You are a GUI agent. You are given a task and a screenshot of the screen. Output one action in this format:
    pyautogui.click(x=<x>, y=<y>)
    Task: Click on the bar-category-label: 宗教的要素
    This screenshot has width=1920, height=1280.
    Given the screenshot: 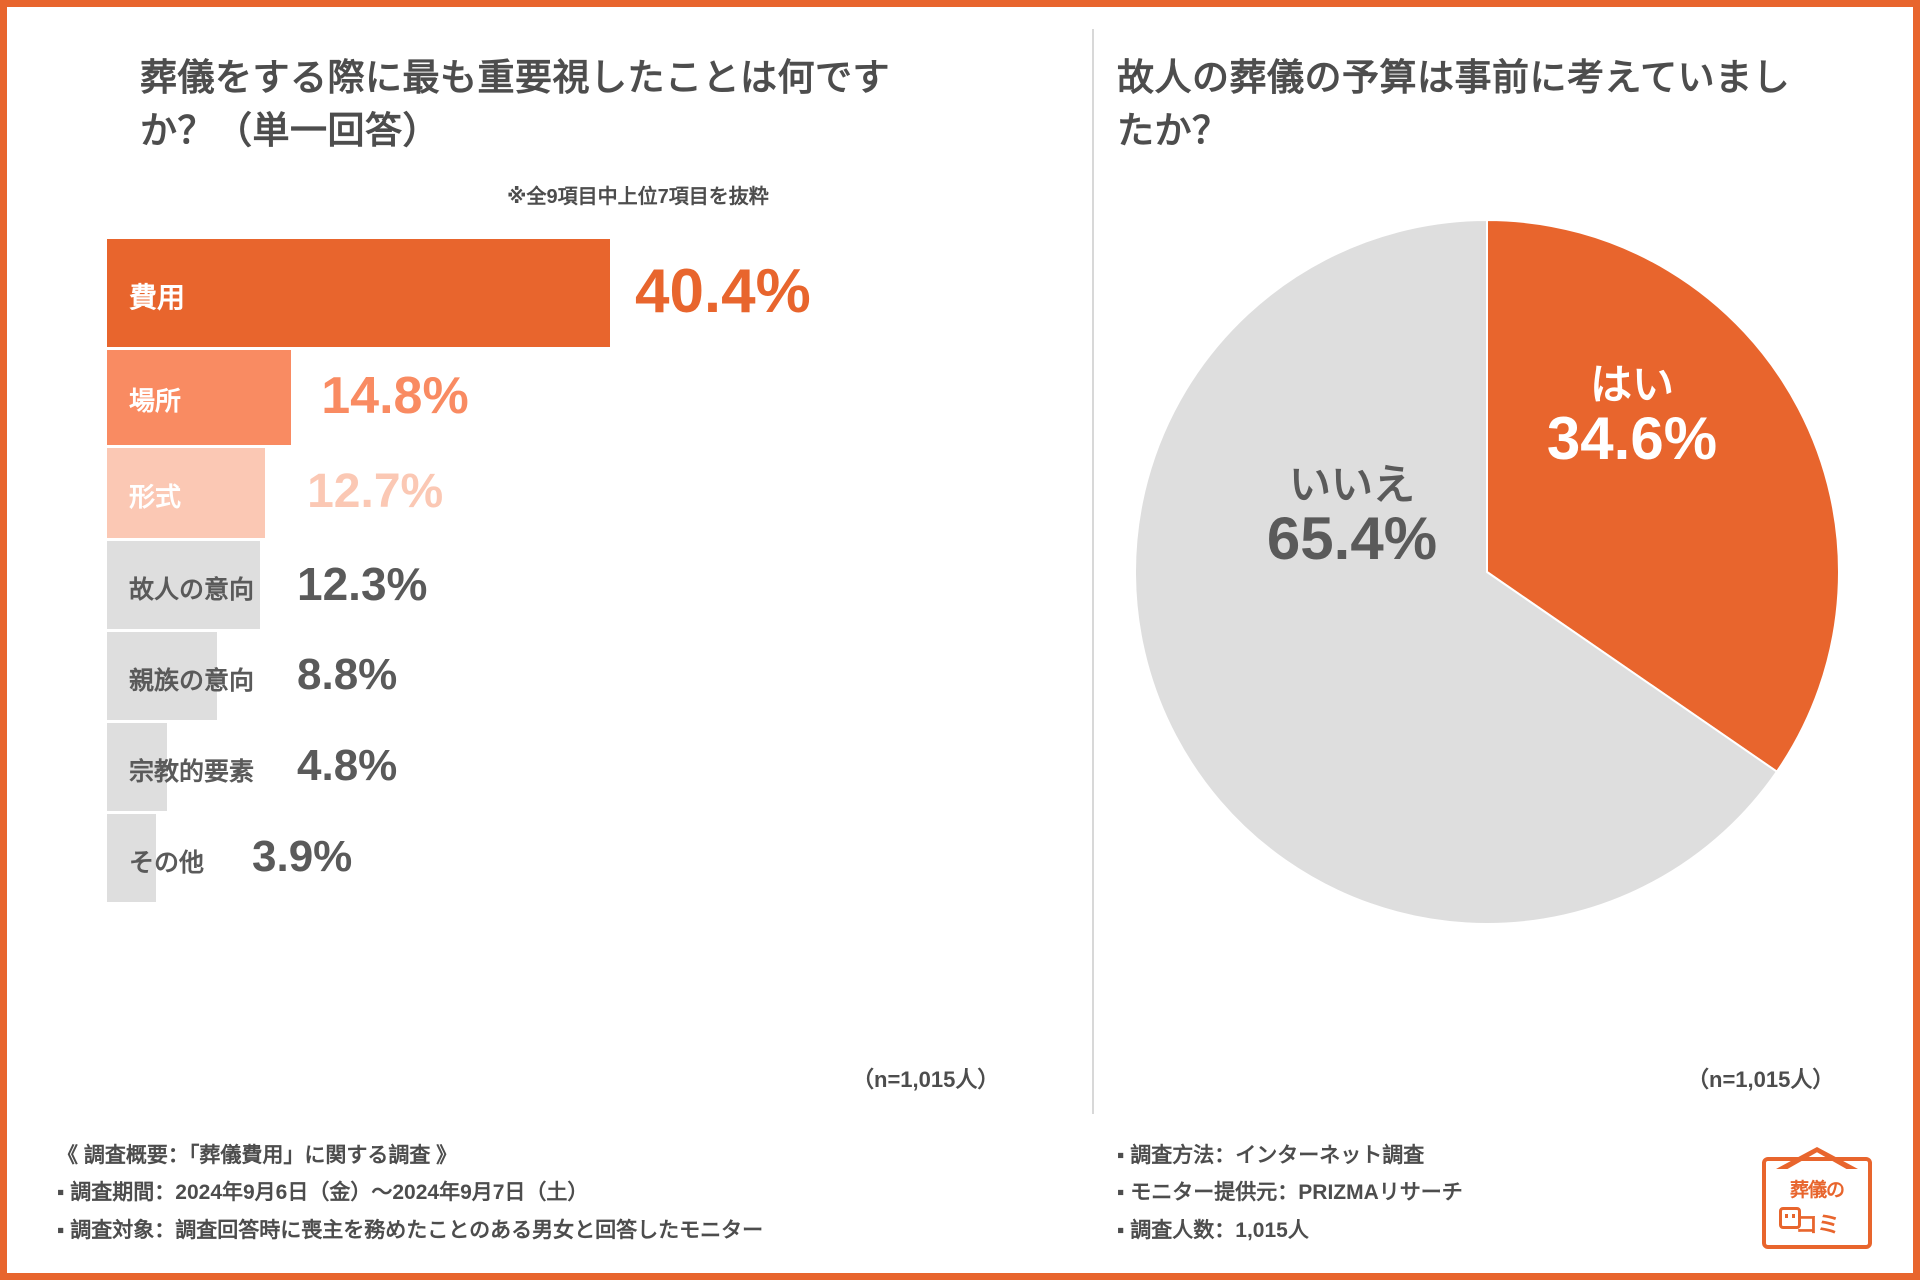 What is the action you would take?
    pyautogui.click(x=192, y=771)
    